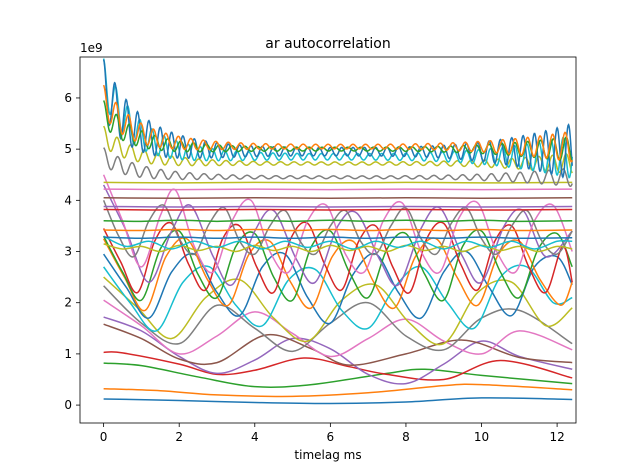 This screenshot has width=640, height=471. I want to click on x-axis-label: timelag ms, so click(327, 455).